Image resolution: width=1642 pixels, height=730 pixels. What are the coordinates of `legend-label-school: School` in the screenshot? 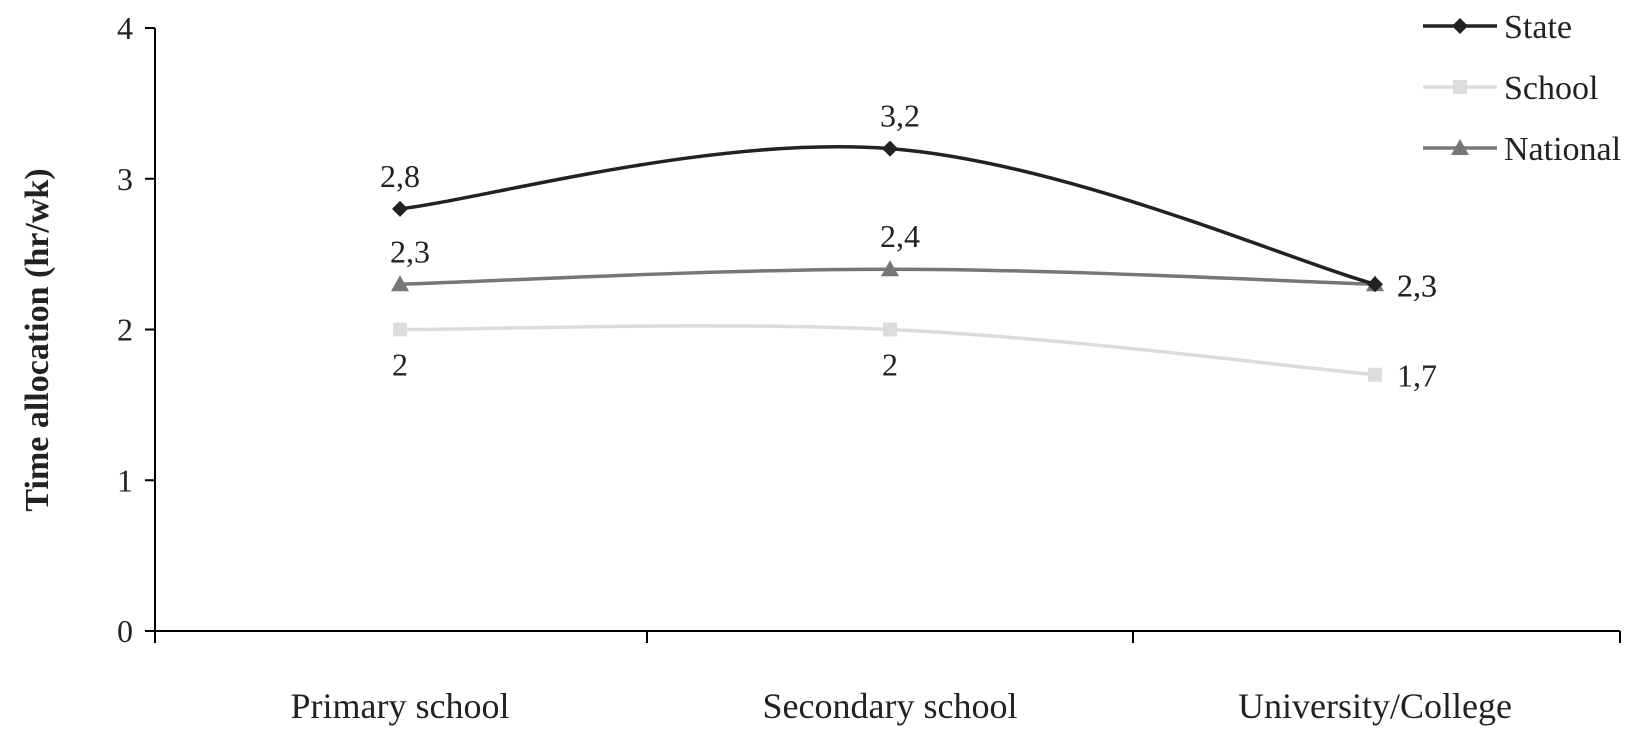 It's located at (1551, 88).